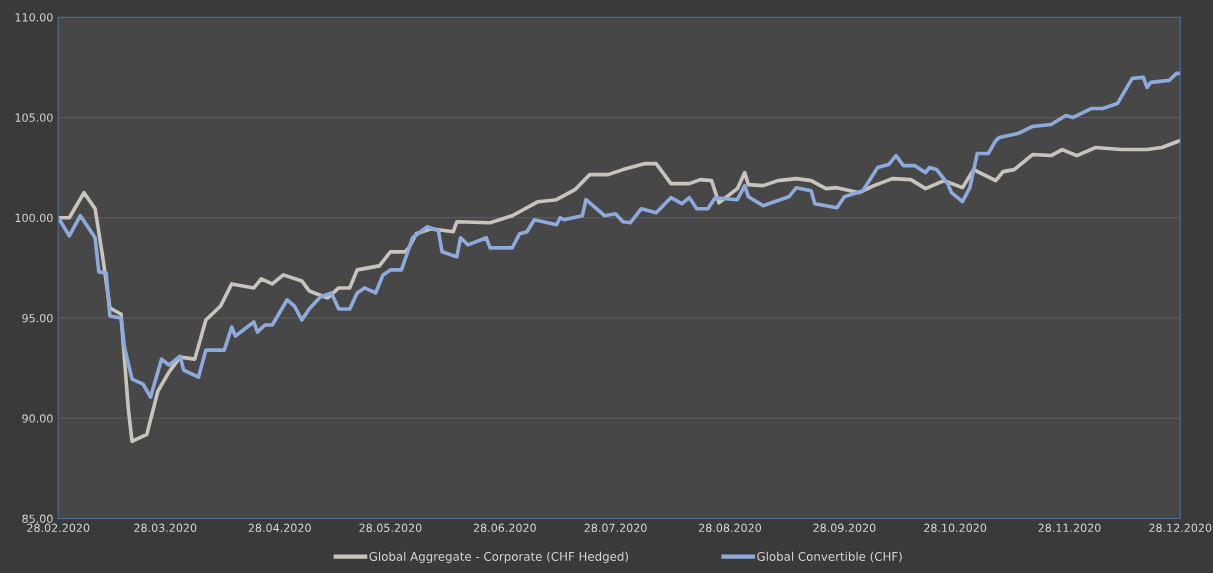 This screenshot has height=573, width=1213. What do you see at coordinates (58, 528) in the screenshot?
I see `x-tick-label: 28.02.2020` at bounding box center [58, 528].